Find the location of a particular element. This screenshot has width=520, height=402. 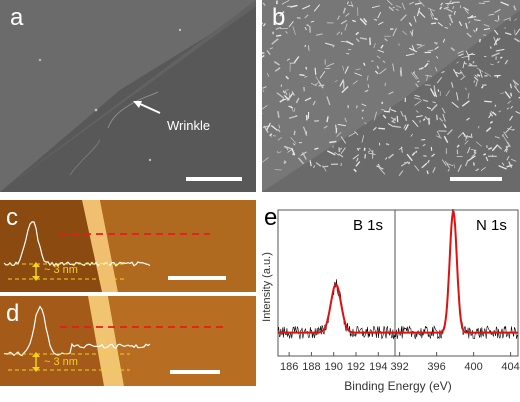

panel-c-afm-image: c ~ 3 nm is located at coordinates (128, 246).